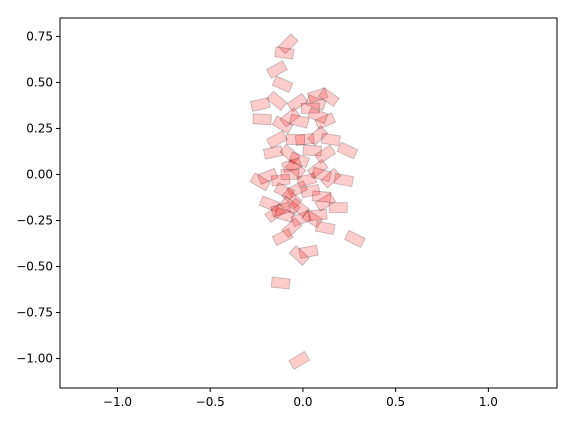  I want to click on y-tick-label: −0.25, so click(34, 220).